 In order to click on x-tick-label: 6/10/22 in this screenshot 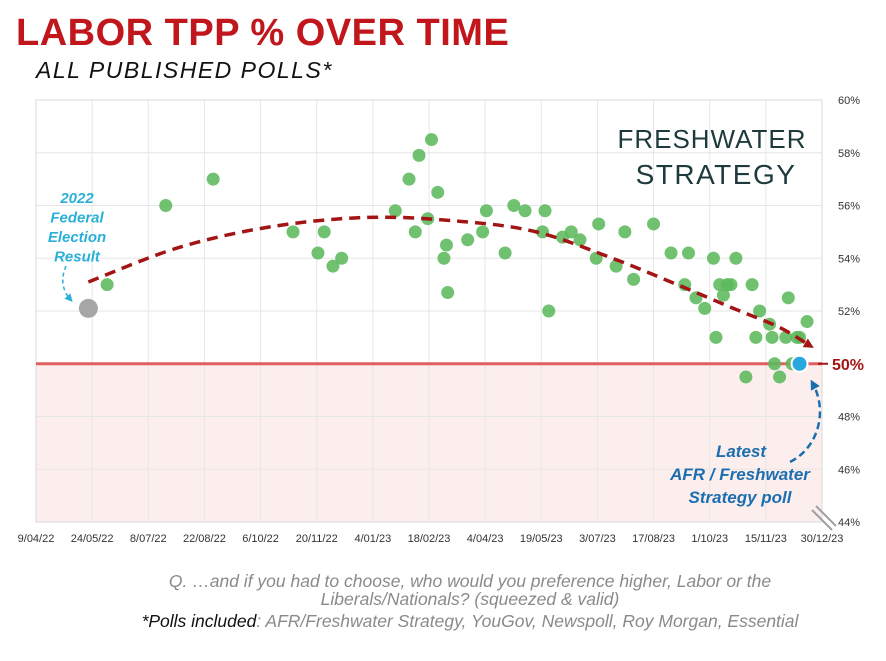, I will do `click(260, 539)`.